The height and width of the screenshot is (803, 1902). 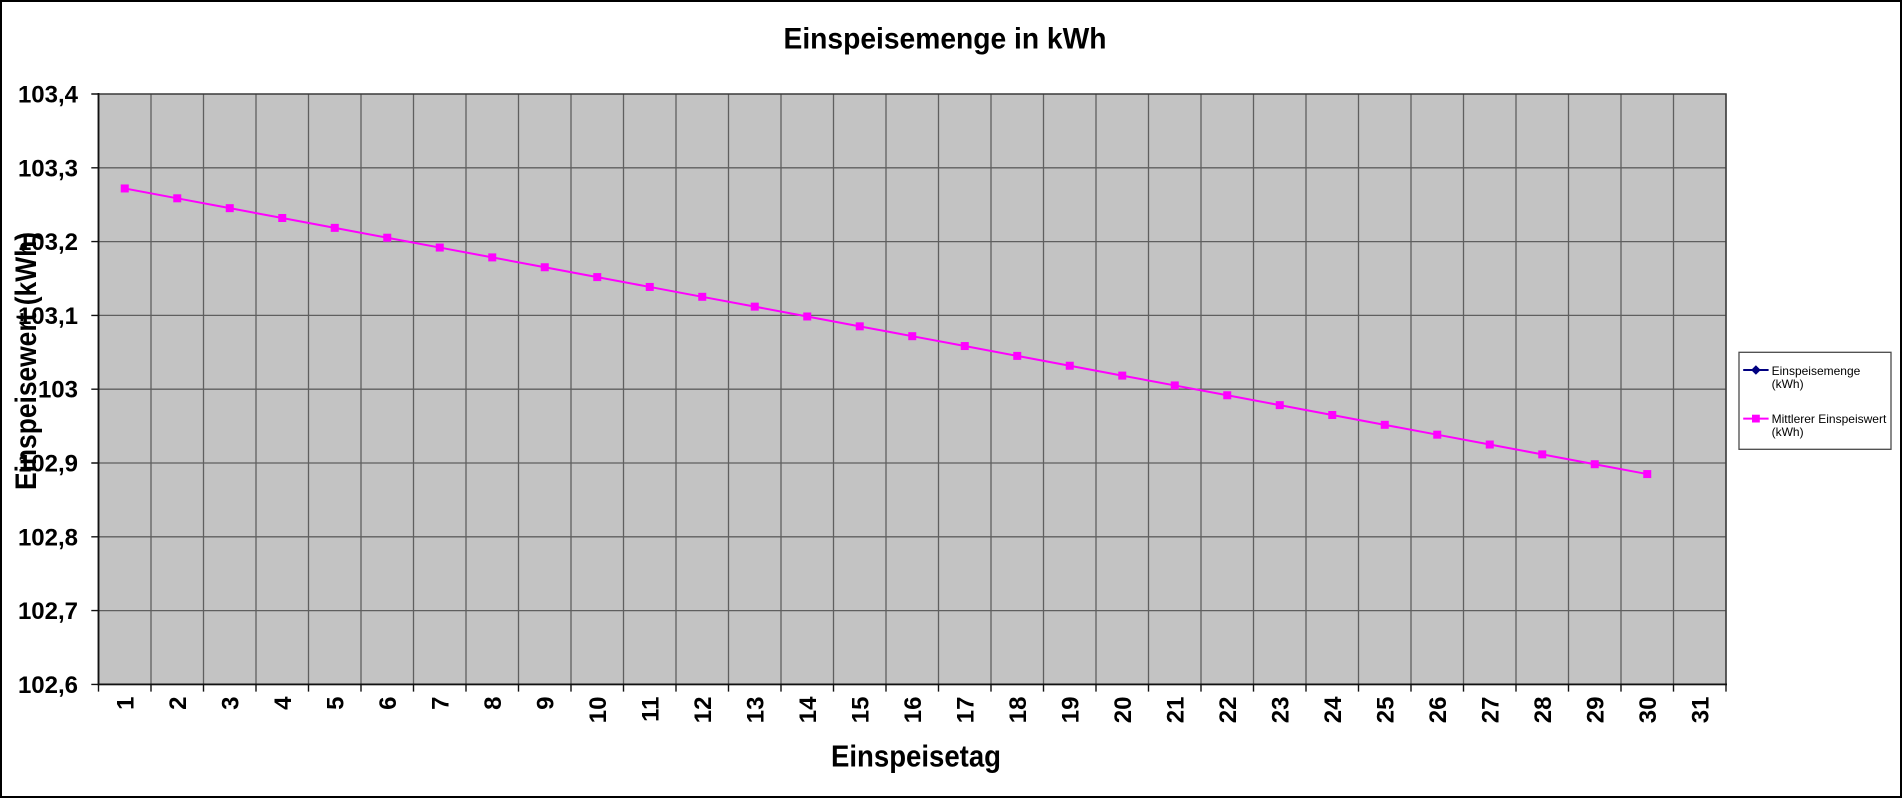 What do you see at coordinates (48, 464) in the screenshot?
I see `svg-text: 102,9` at bounding box center [48, 464].